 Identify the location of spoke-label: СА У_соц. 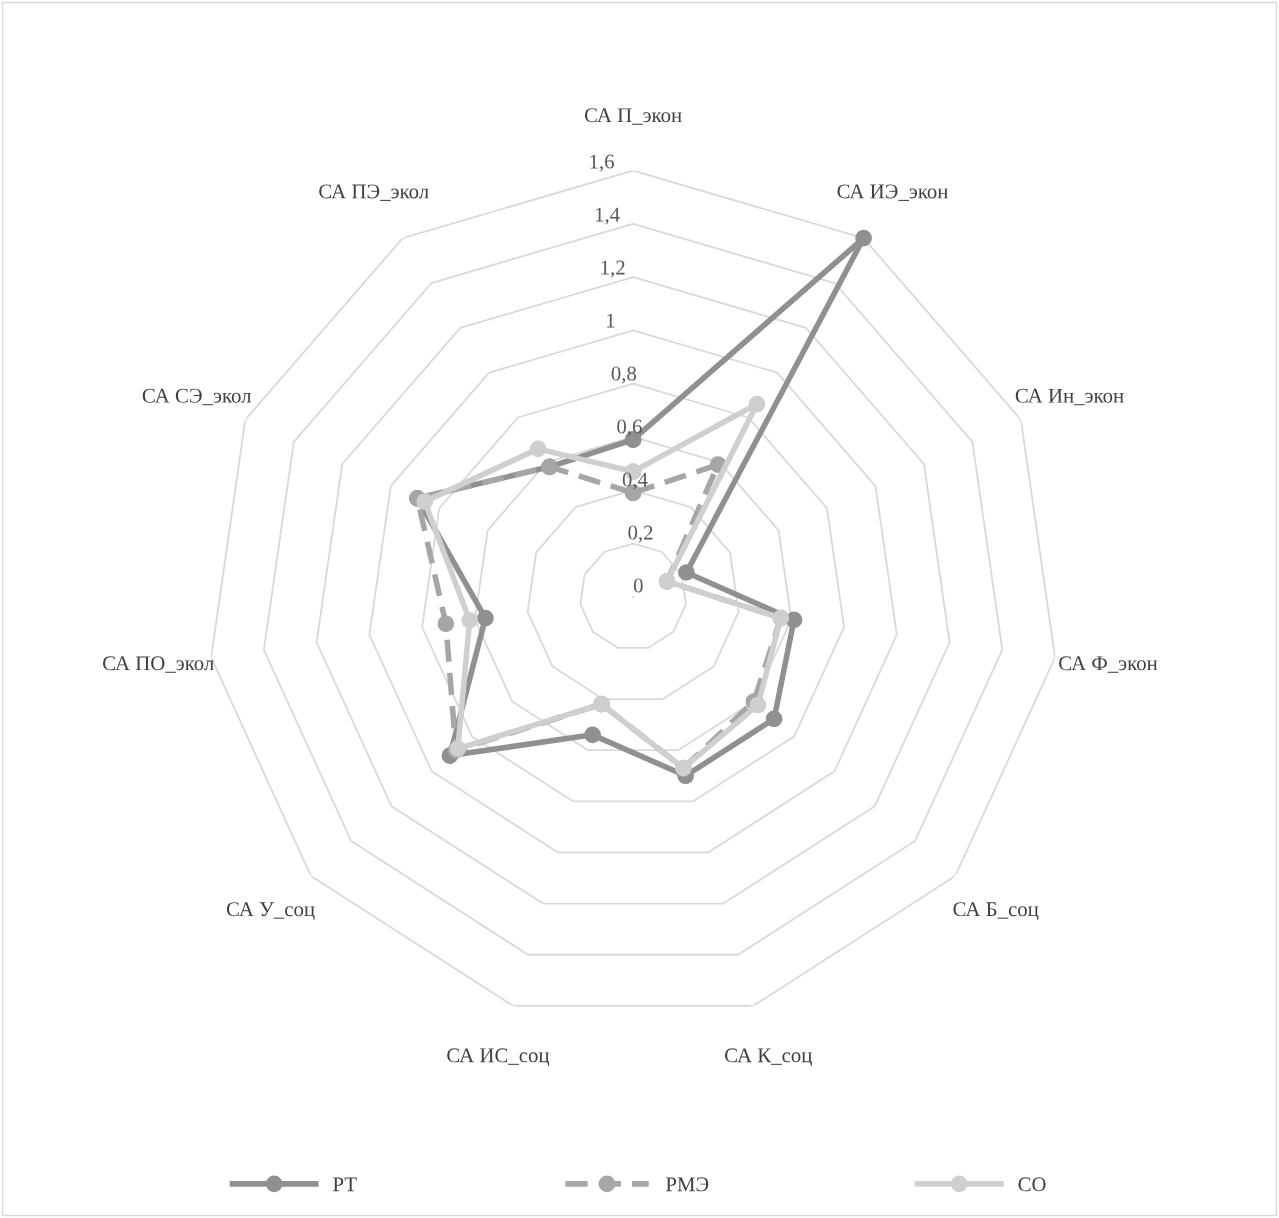
(270, 911).